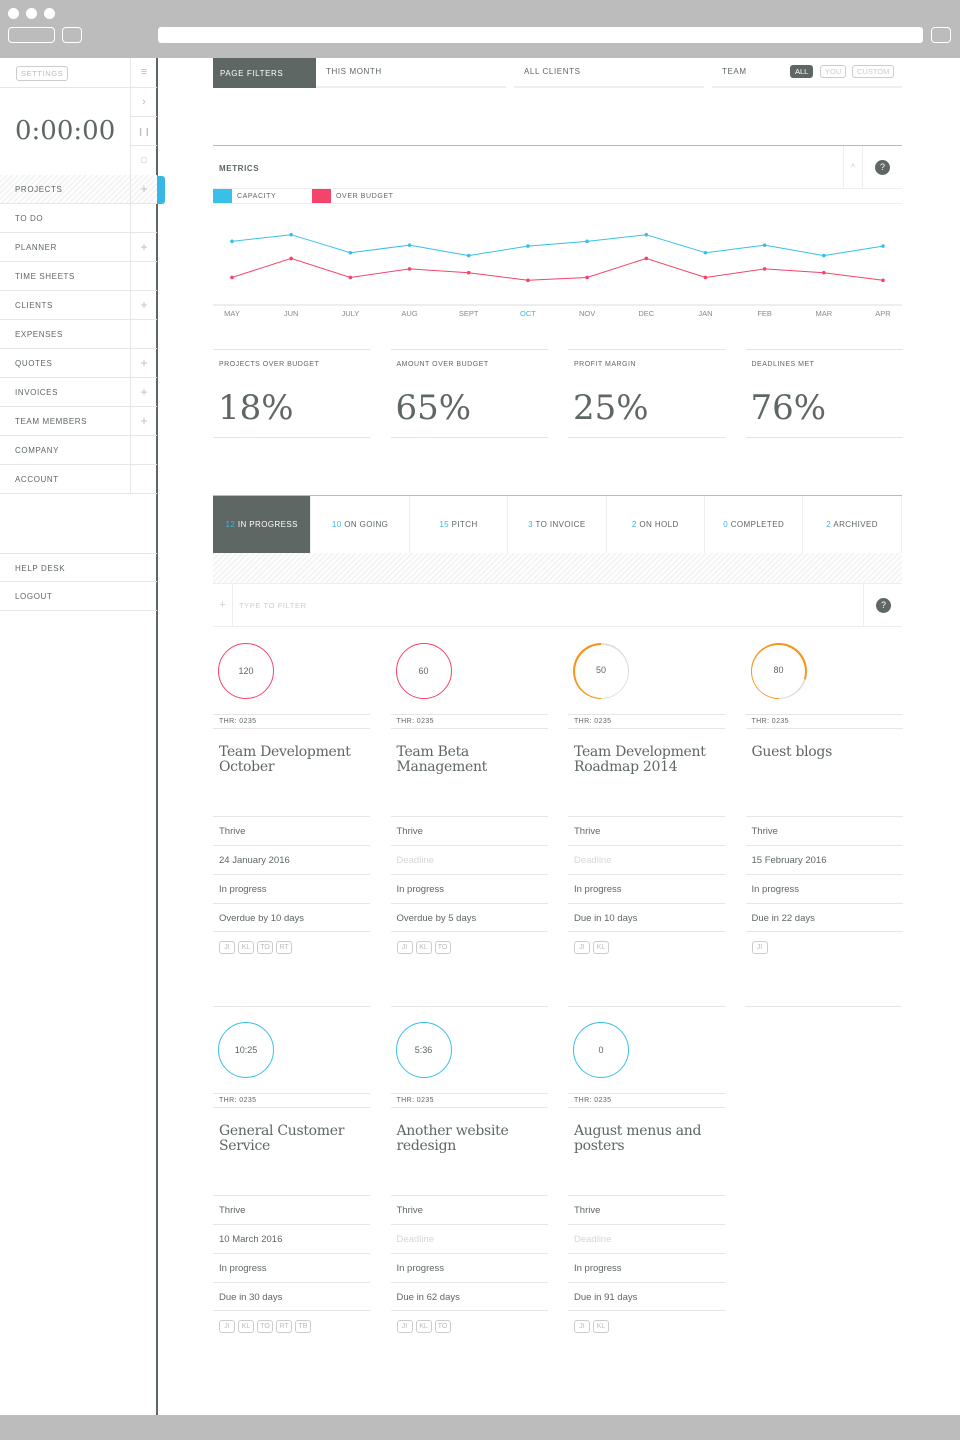  What do you see at coordinates (223, 605) in the screenshot?
I see `add-project-icon: +` at bounding box center [223, 605].